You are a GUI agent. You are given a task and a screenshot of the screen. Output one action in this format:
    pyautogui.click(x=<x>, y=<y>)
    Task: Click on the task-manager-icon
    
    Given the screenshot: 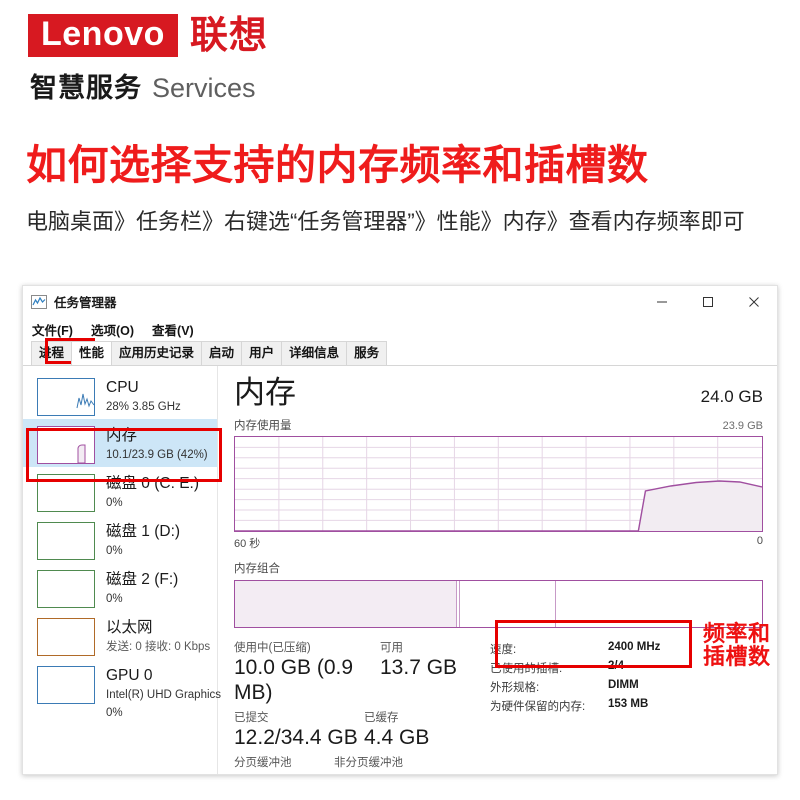 What is the action you would take?
    pyautogui.click(x=39, y=301)
    